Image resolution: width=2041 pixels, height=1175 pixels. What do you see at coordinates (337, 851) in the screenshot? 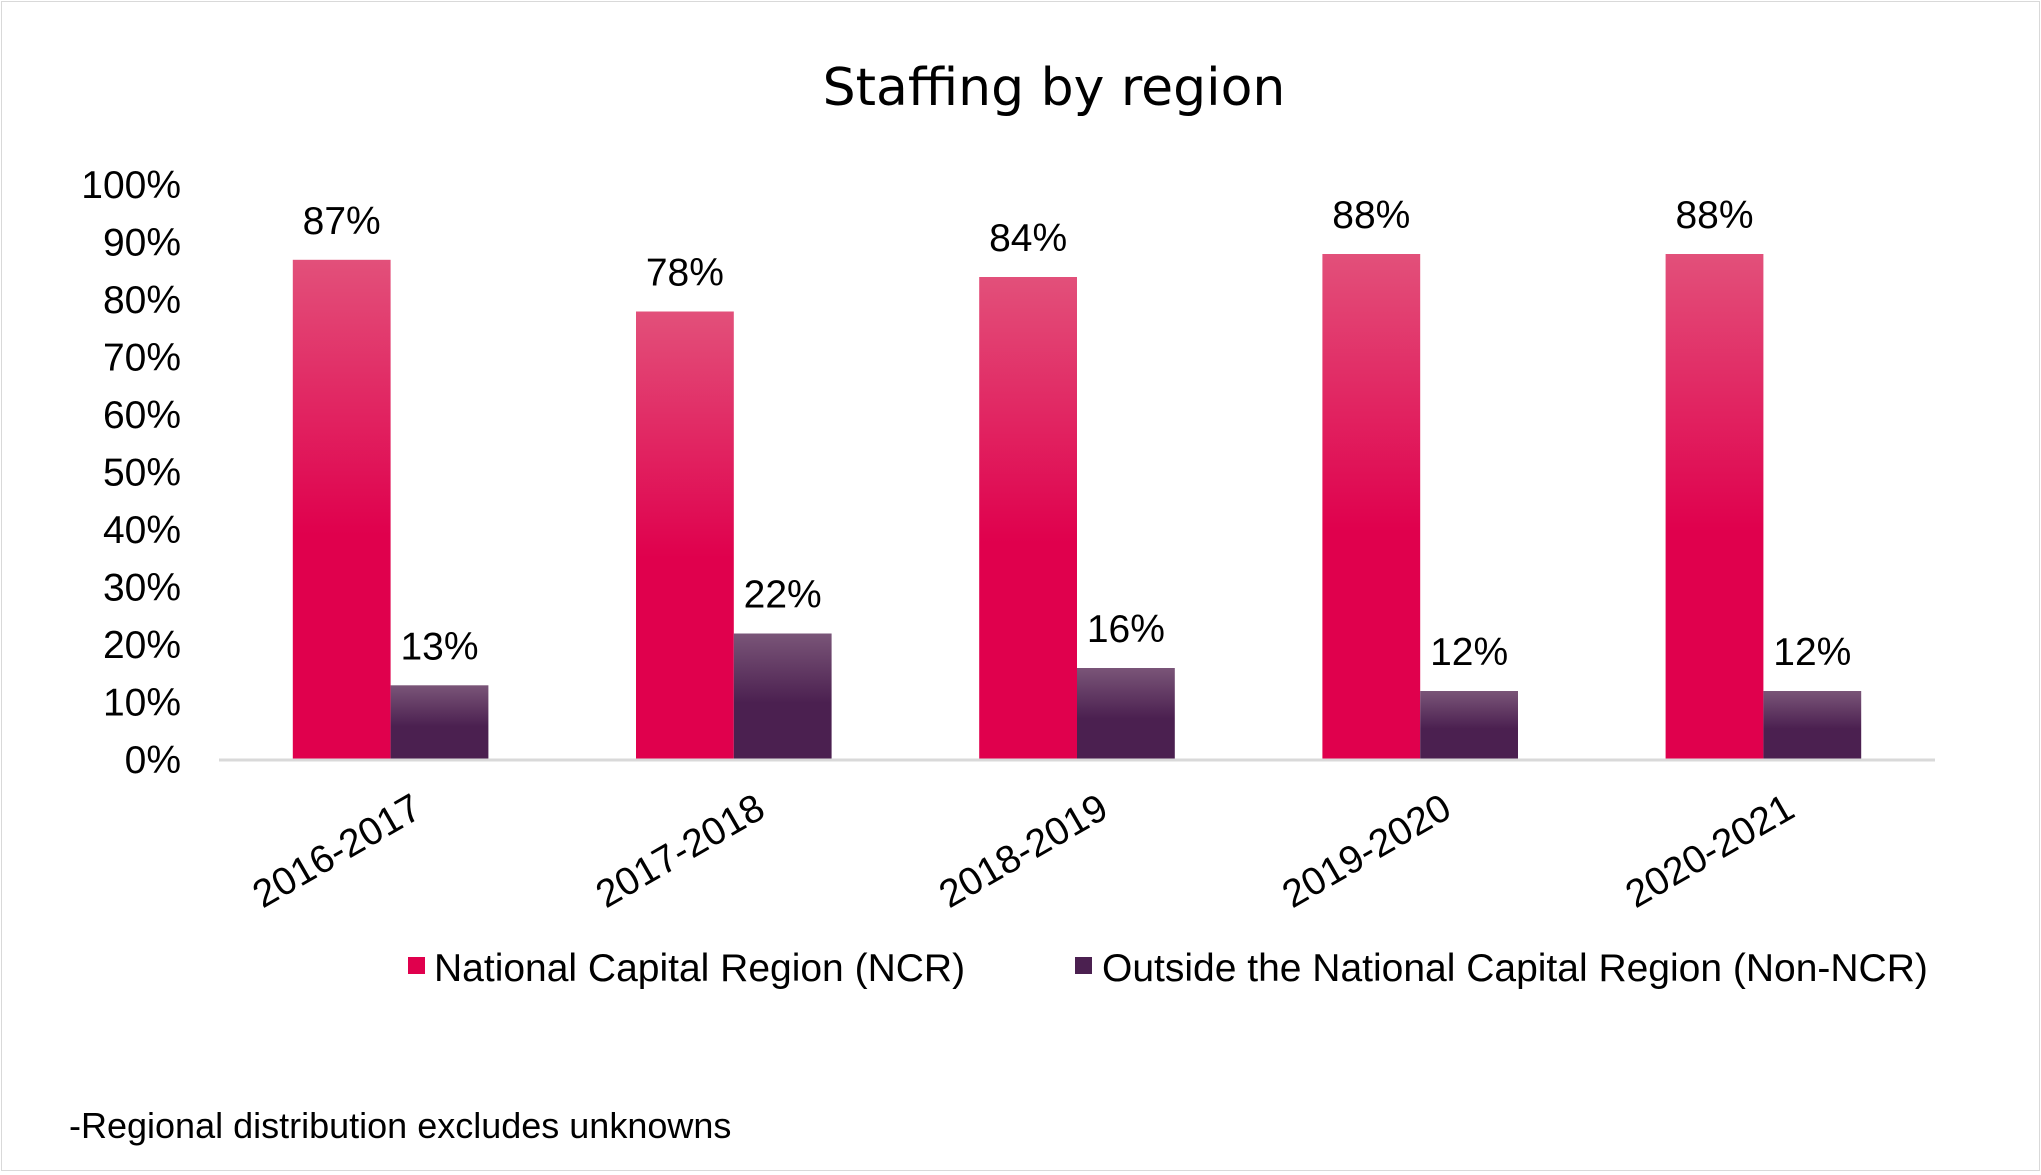
I see `x-tick-label: 2016-2017` at bounding box center [337, 851].